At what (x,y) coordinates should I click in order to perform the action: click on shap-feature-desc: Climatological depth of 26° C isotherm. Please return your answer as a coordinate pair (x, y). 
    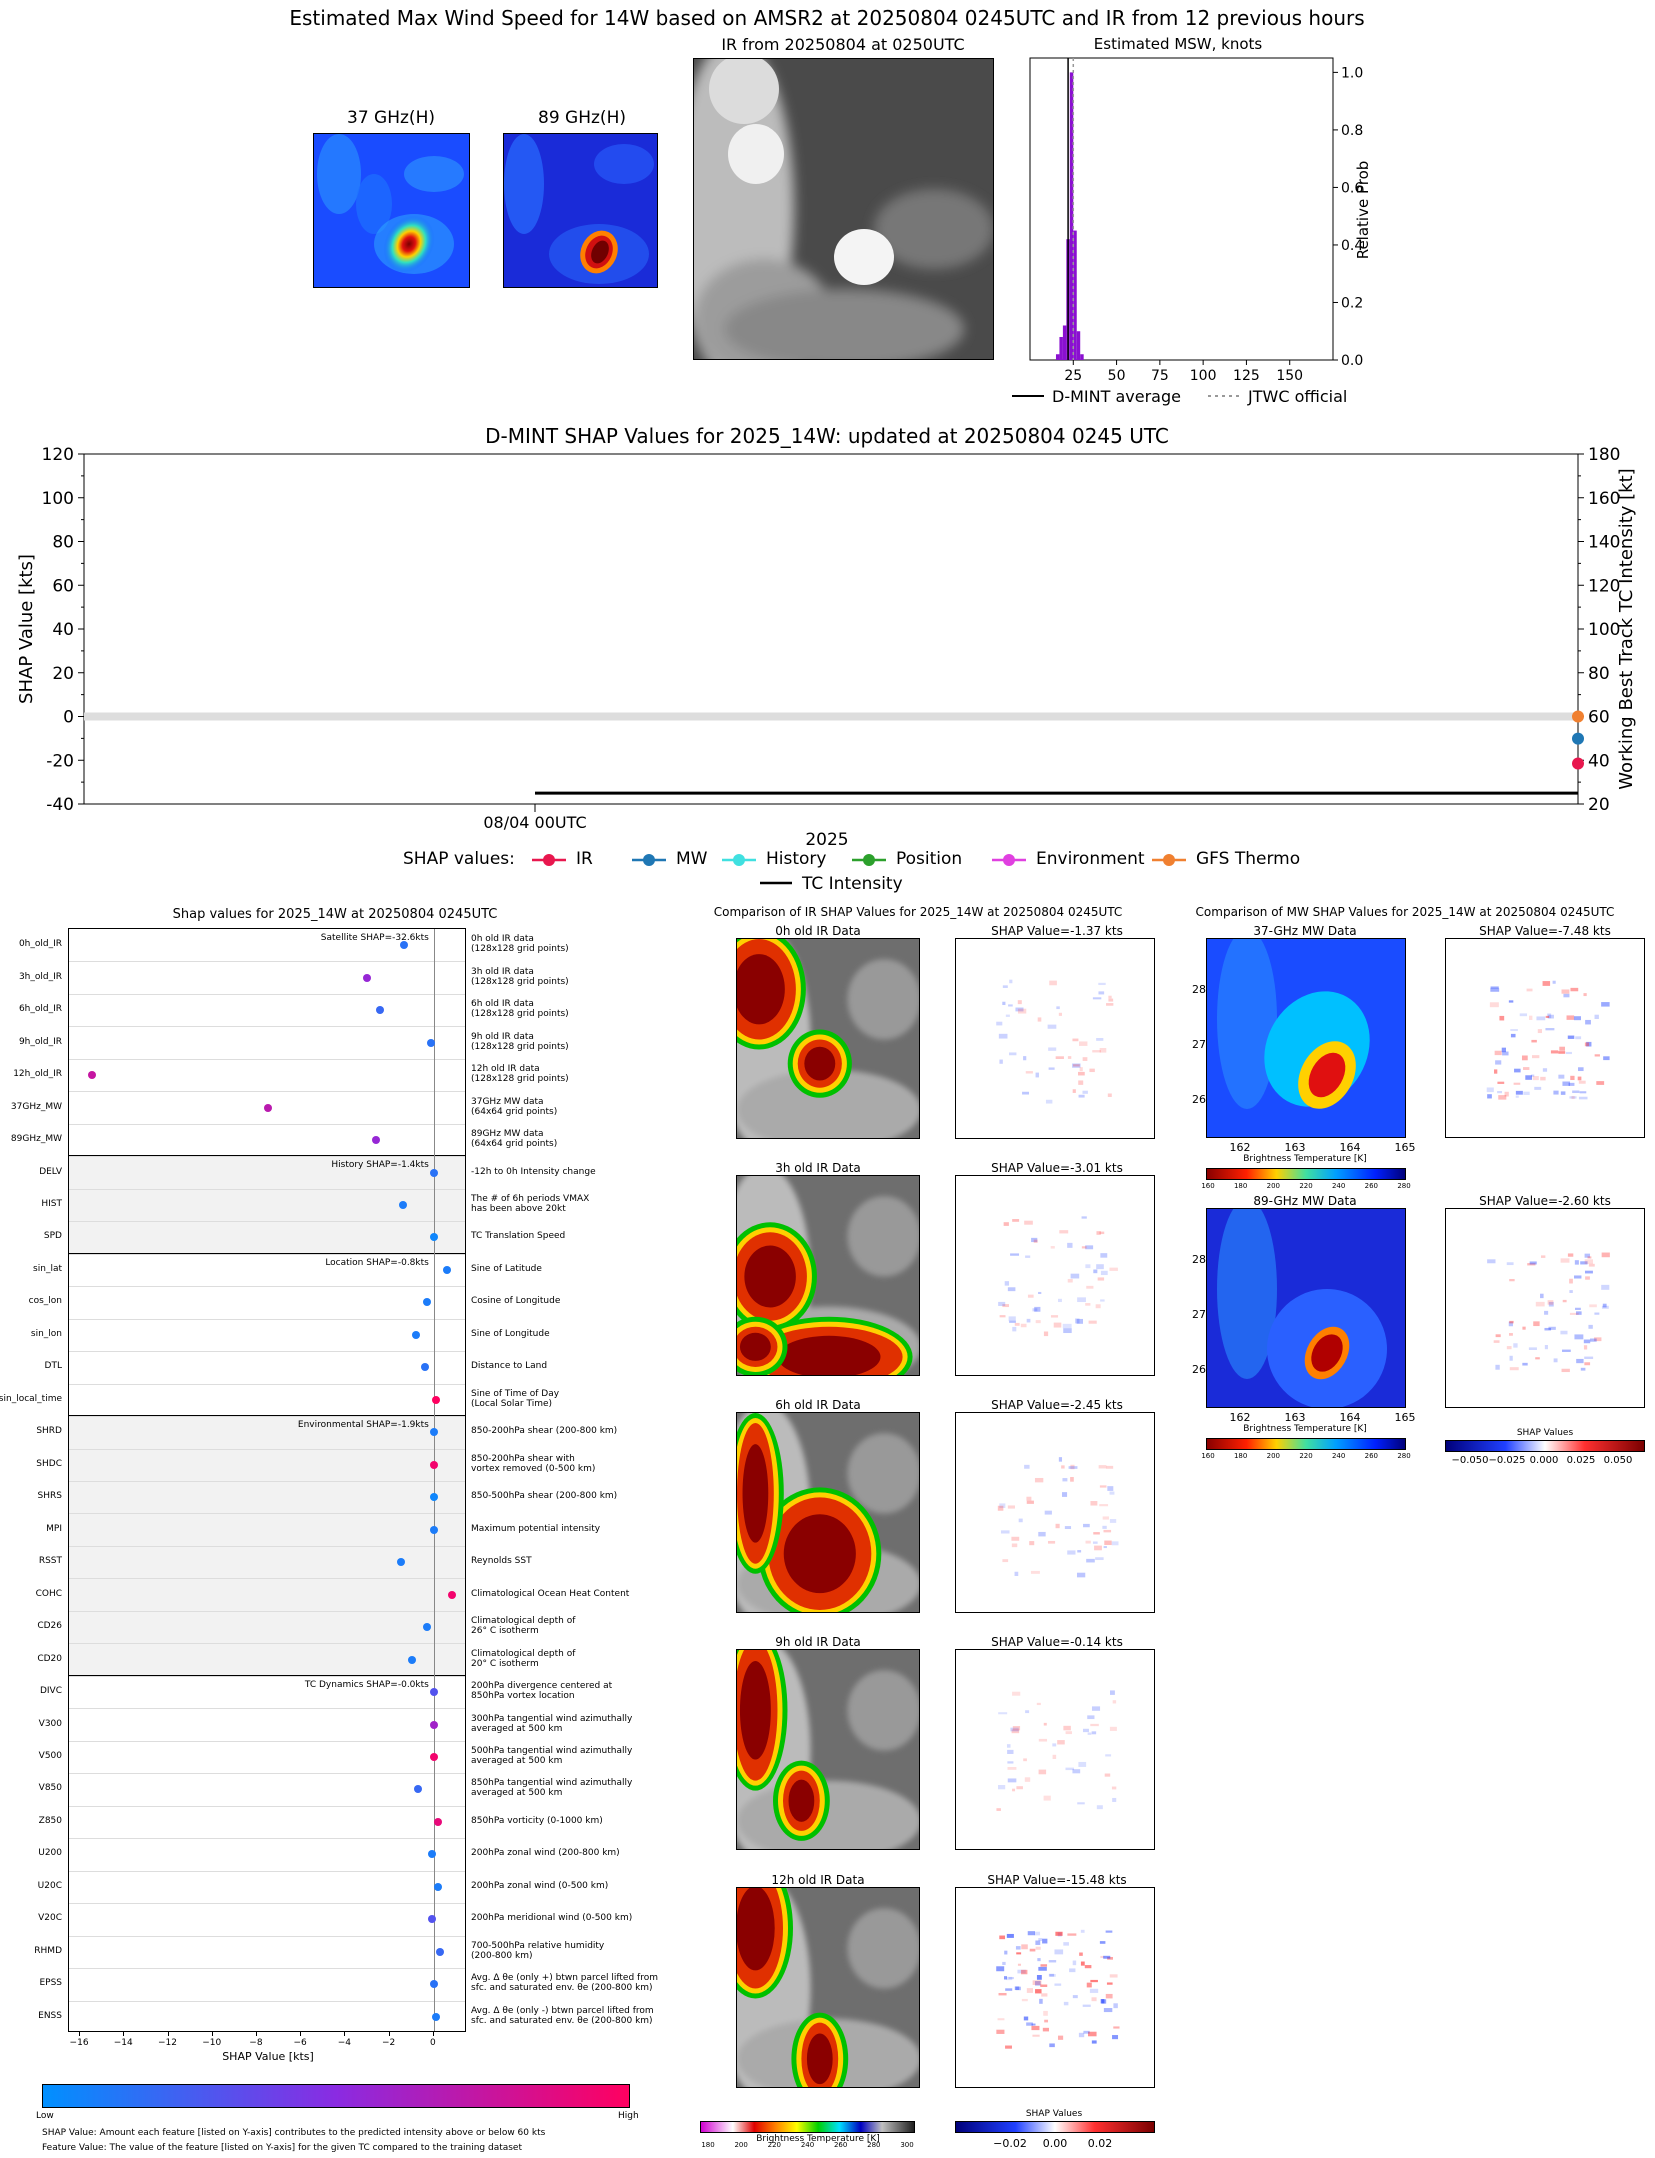
    Looking at the image, I should click on (523, 1626).